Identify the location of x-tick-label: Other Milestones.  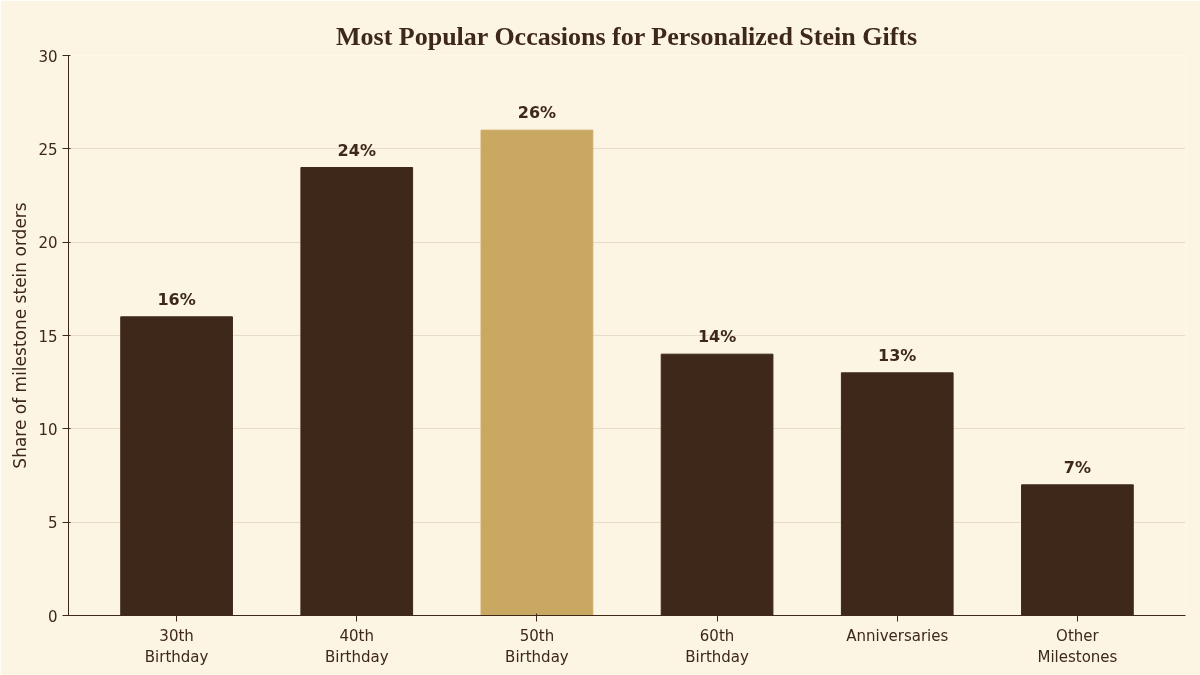
(1077, 646).